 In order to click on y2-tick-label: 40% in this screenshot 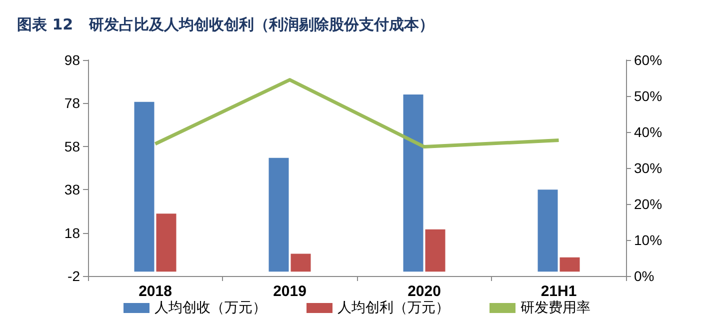, I will do `click(648, 132)`.